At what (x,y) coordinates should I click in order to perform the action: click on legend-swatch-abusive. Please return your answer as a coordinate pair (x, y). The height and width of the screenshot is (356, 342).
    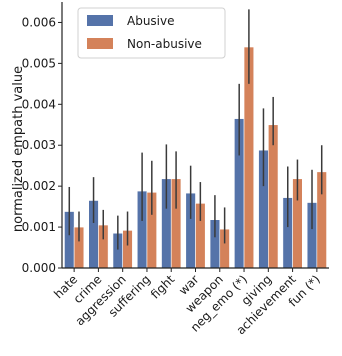
    Looking at the image, I should click on (100, 20).